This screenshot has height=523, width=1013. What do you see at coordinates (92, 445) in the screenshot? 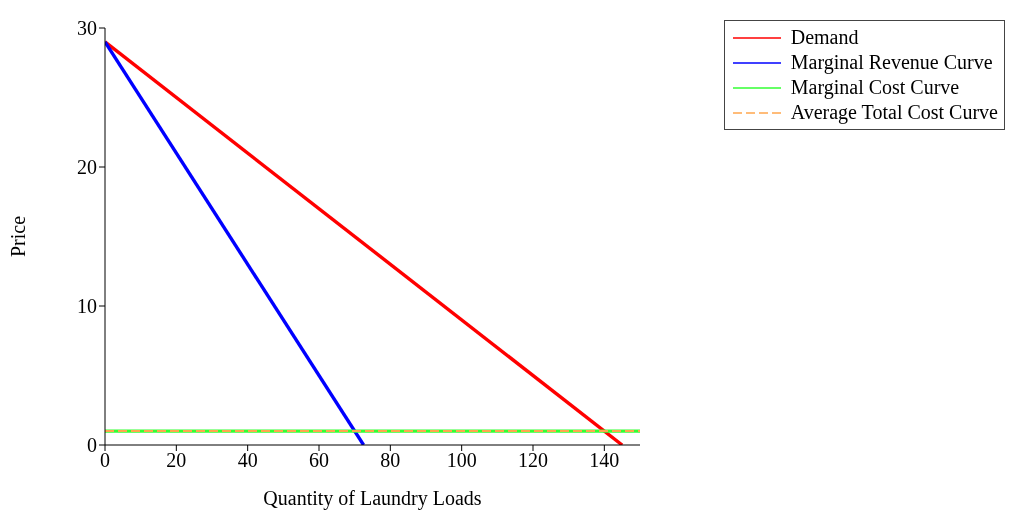
I see `y-tick-label: 0` at bounding box center [92, 445].